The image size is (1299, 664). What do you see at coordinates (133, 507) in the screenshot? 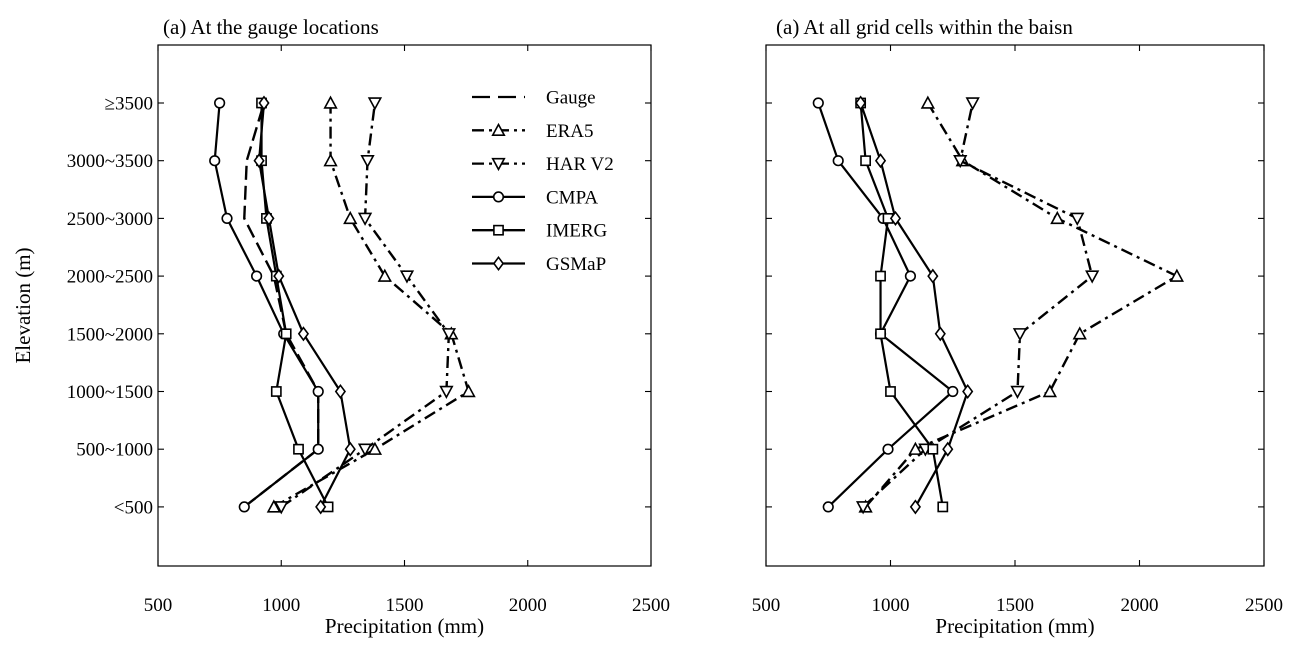
I see `y-tick-label-lt500: <500` at bounding box center [133, 507].